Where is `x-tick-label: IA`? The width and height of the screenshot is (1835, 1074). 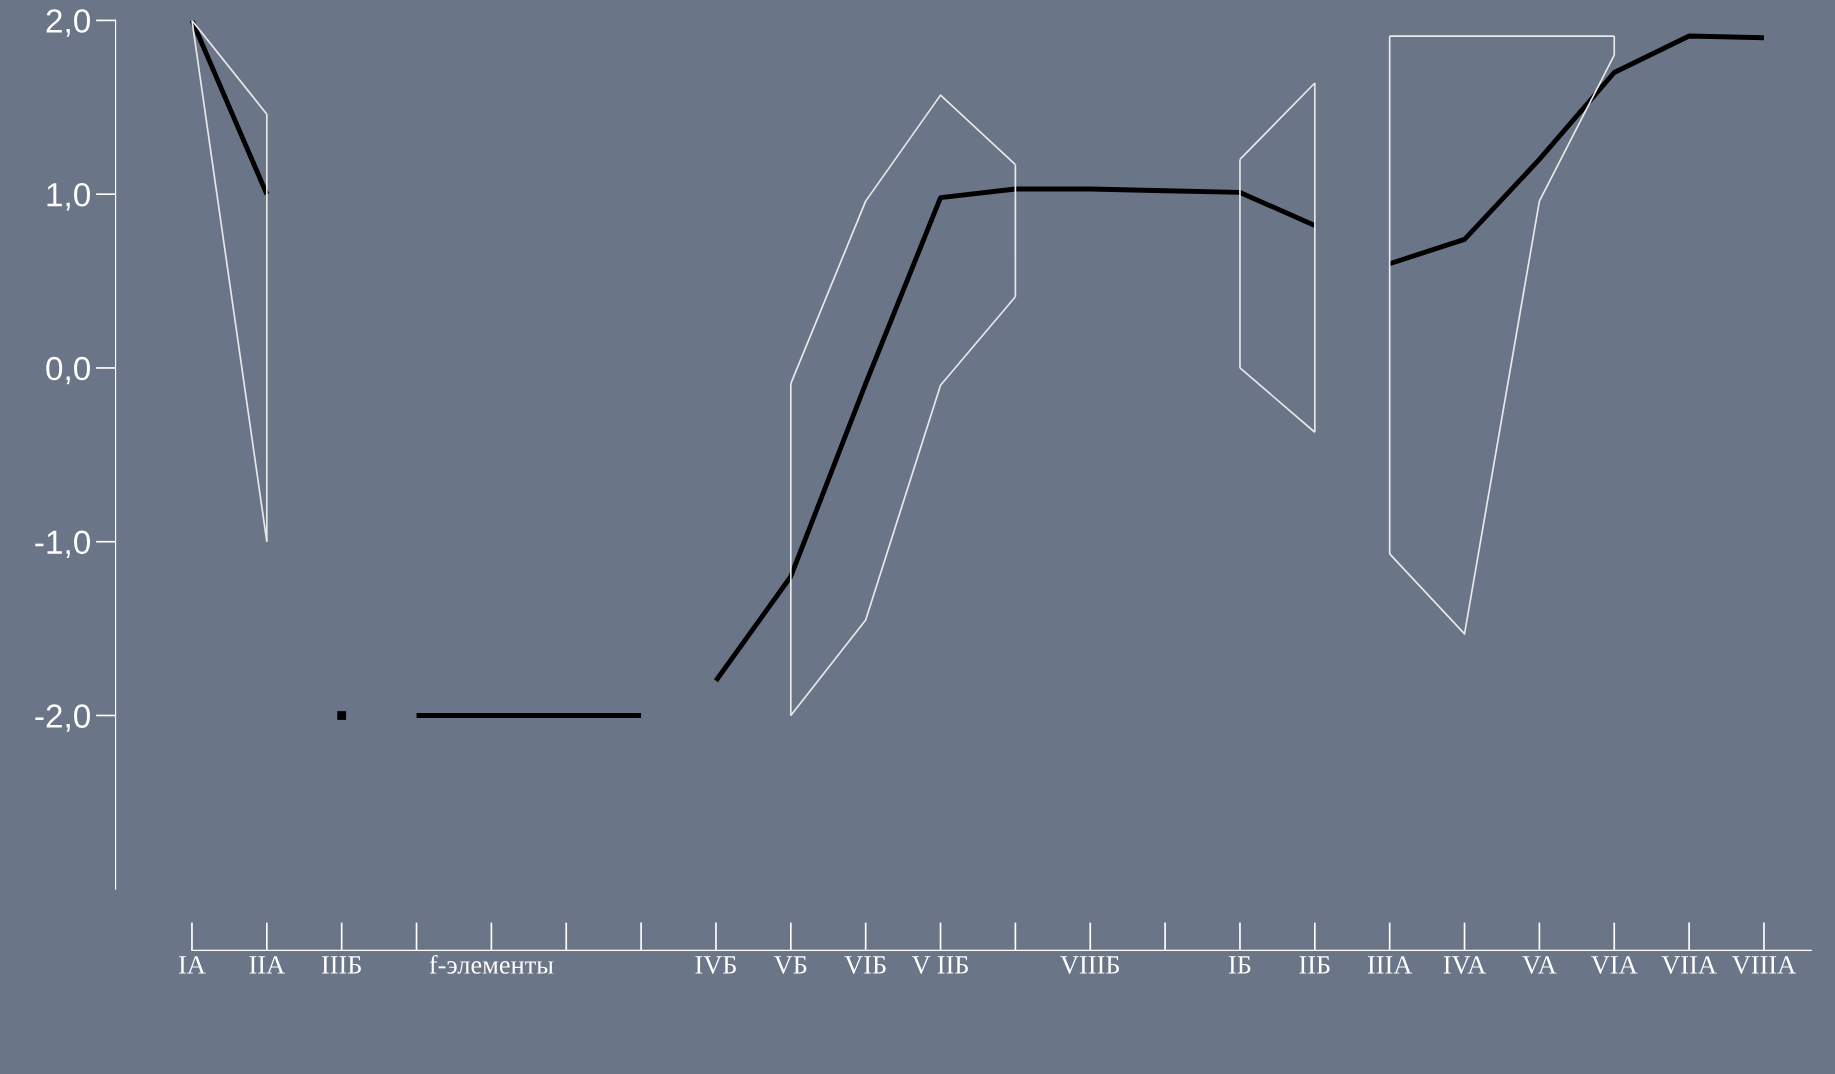
x-tick-label: IA is located at coordinates (192, 965).